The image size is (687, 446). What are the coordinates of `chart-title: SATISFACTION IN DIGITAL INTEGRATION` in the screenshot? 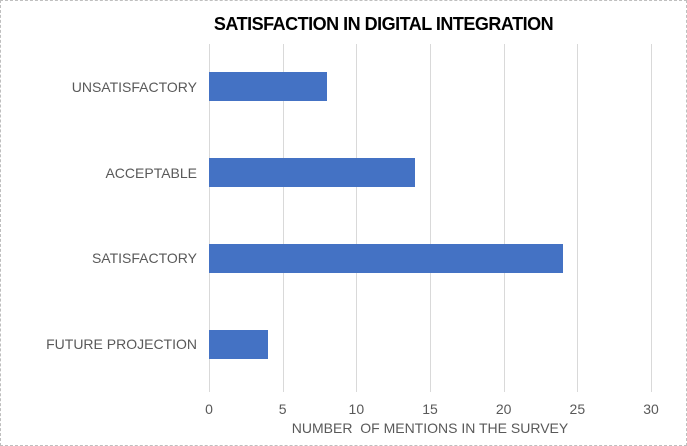 It's located at (383, 24).